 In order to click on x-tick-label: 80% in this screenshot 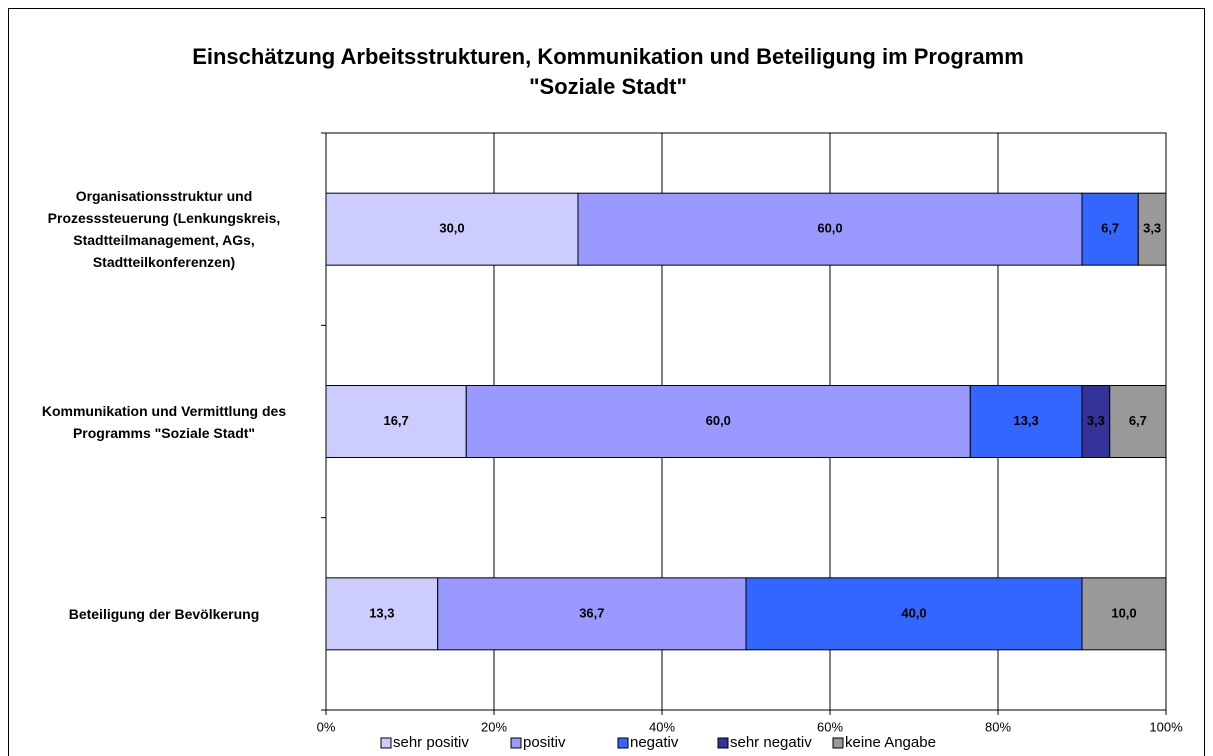, I will do `click(998, 726)`.